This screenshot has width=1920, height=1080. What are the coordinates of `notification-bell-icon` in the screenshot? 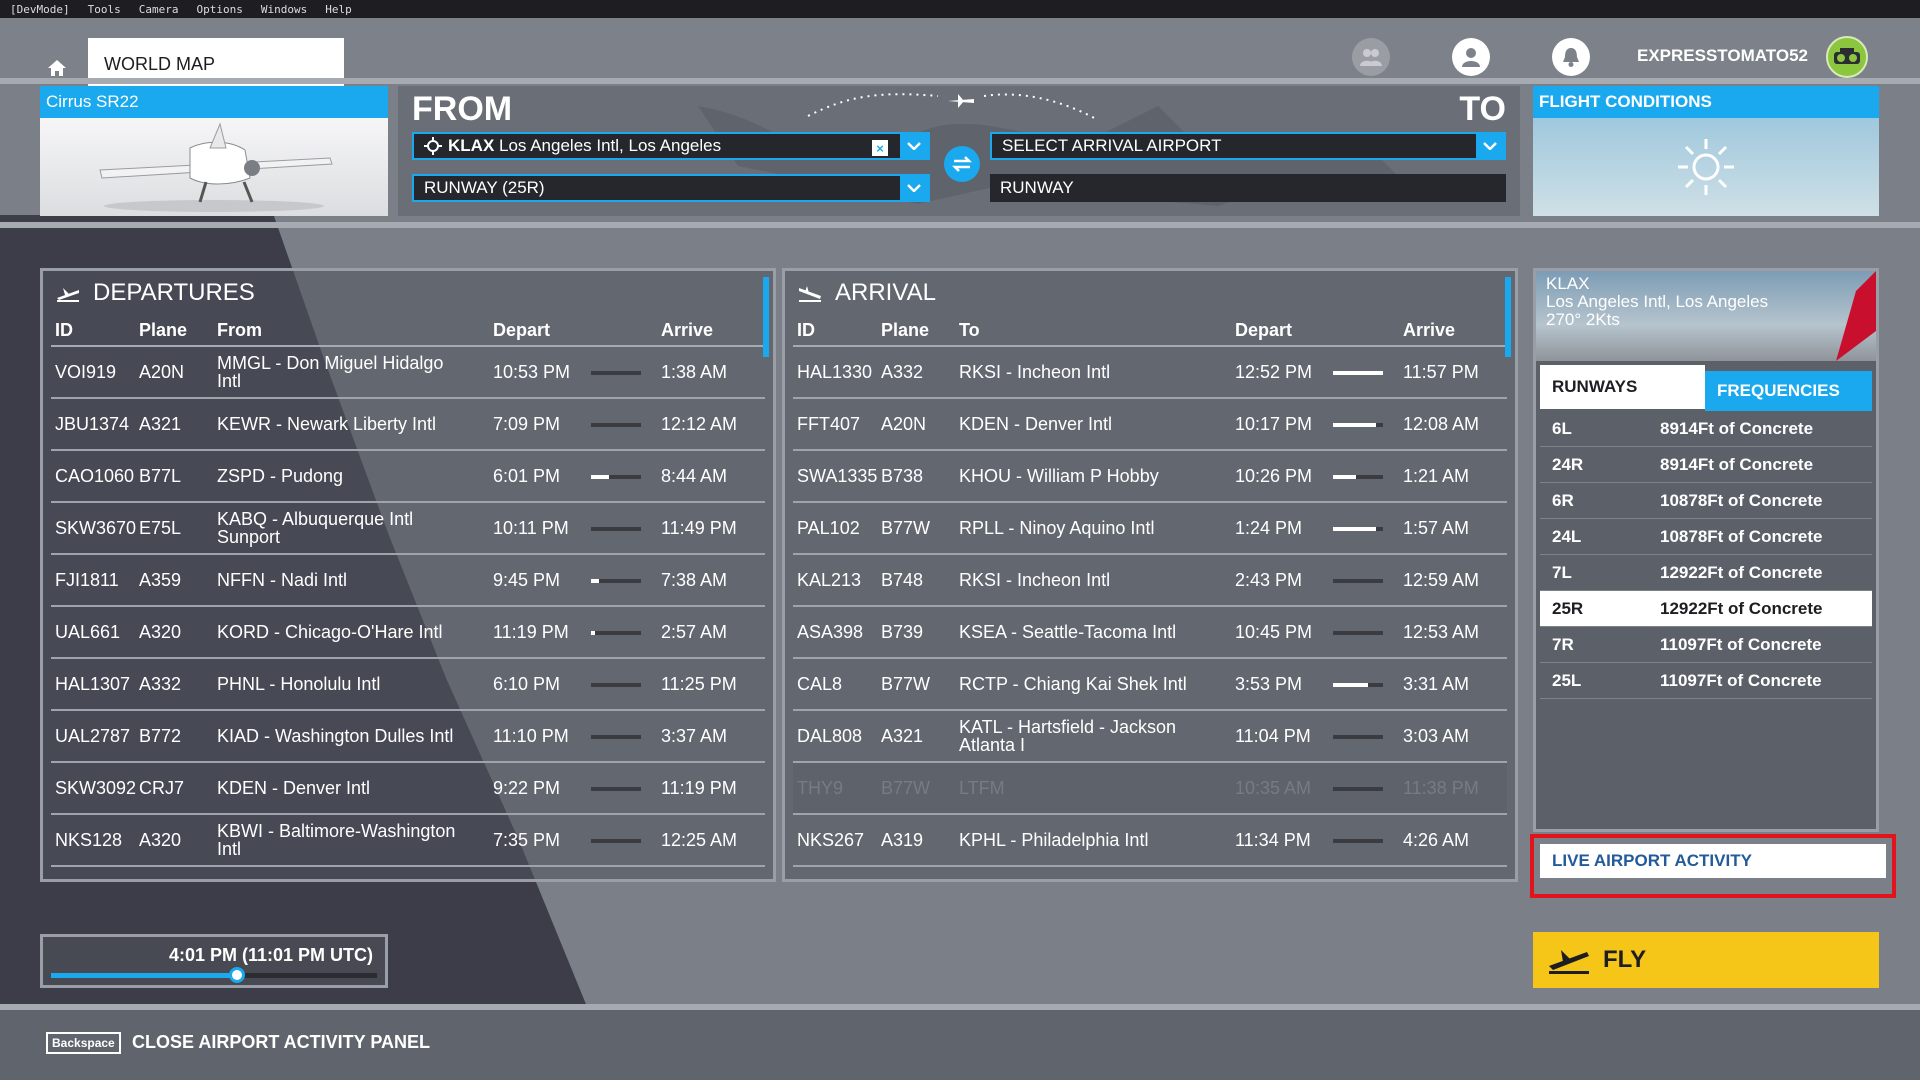 It's located at (1571, 57).